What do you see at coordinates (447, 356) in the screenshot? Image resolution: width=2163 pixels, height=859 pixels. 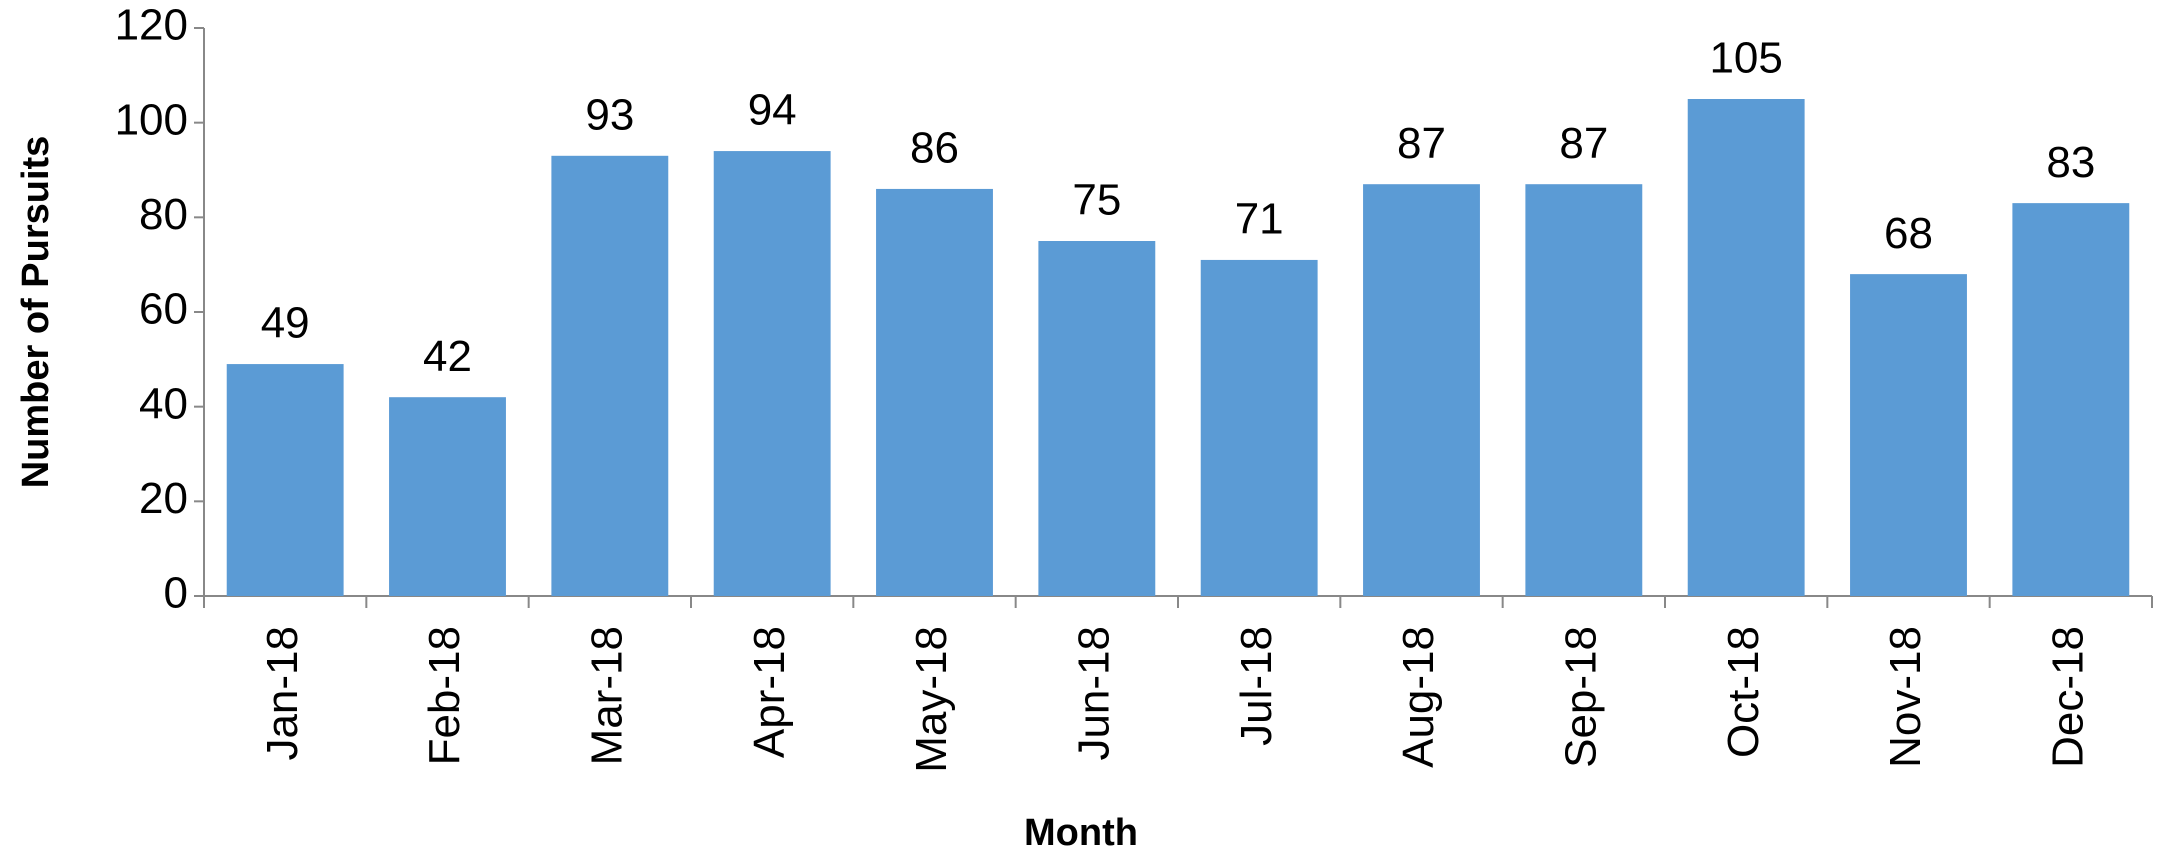 I see `data-label: 42` at bounding box center [447, 356].